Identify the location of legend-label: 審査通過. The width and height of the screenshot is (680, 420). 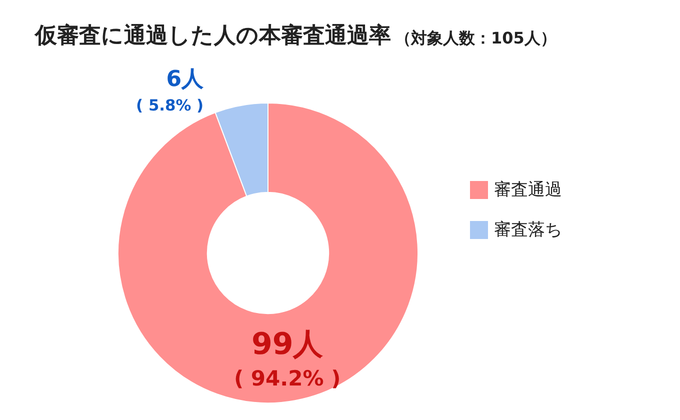
(528, 190).